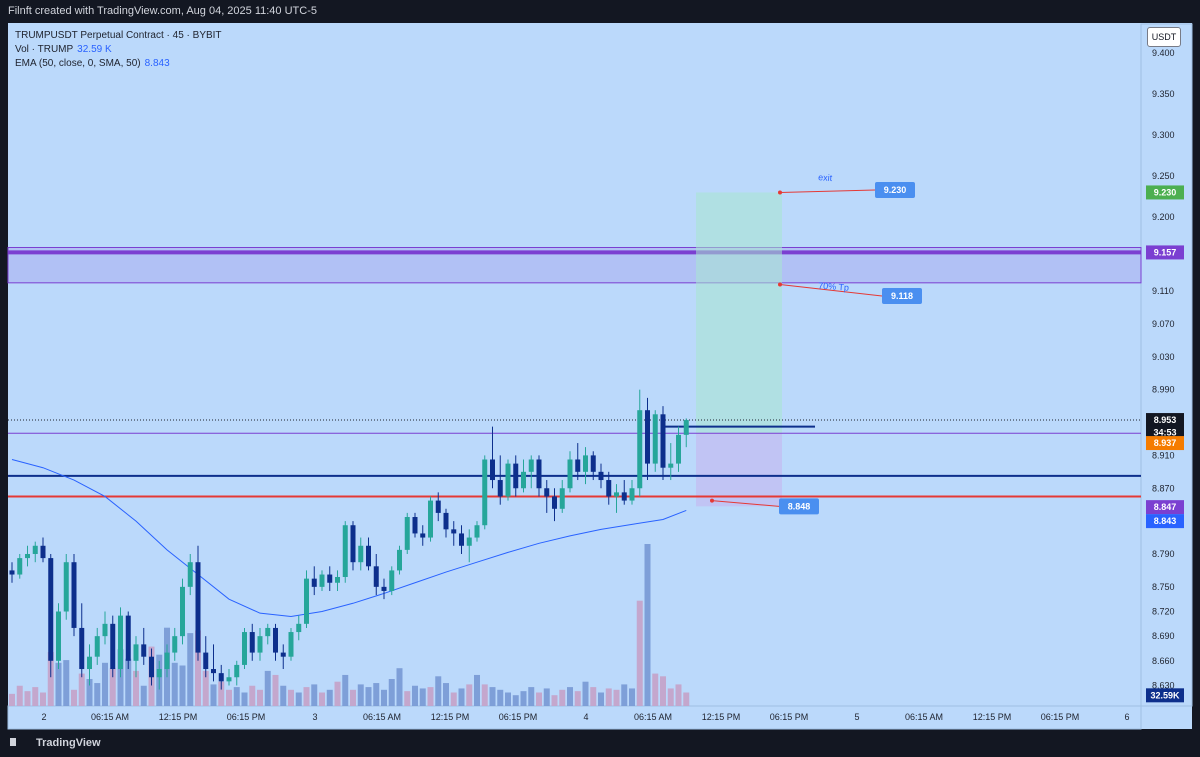  I want to click on price-tag-label: 34:53, so click(1164, 432).